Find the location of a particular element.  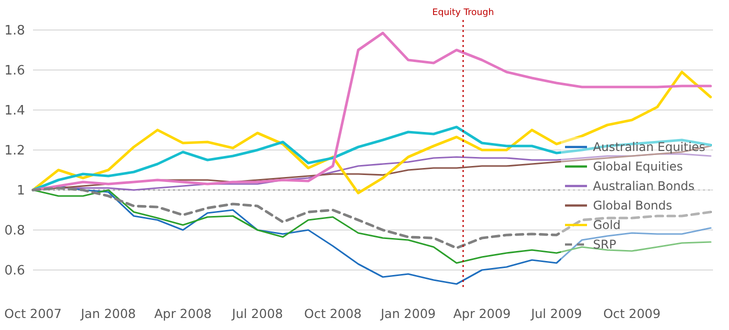

x-tick-label: Jan 2009 is located at coordinates (408, 313).